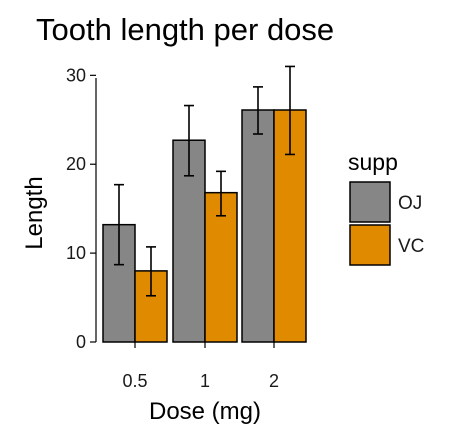 The height and width of the screenshot is (439, 474). What do you see at coordinates (151, 271) in the screenshot?
I see `error-bar-vc-0.5` at bounding box center [151, 271].